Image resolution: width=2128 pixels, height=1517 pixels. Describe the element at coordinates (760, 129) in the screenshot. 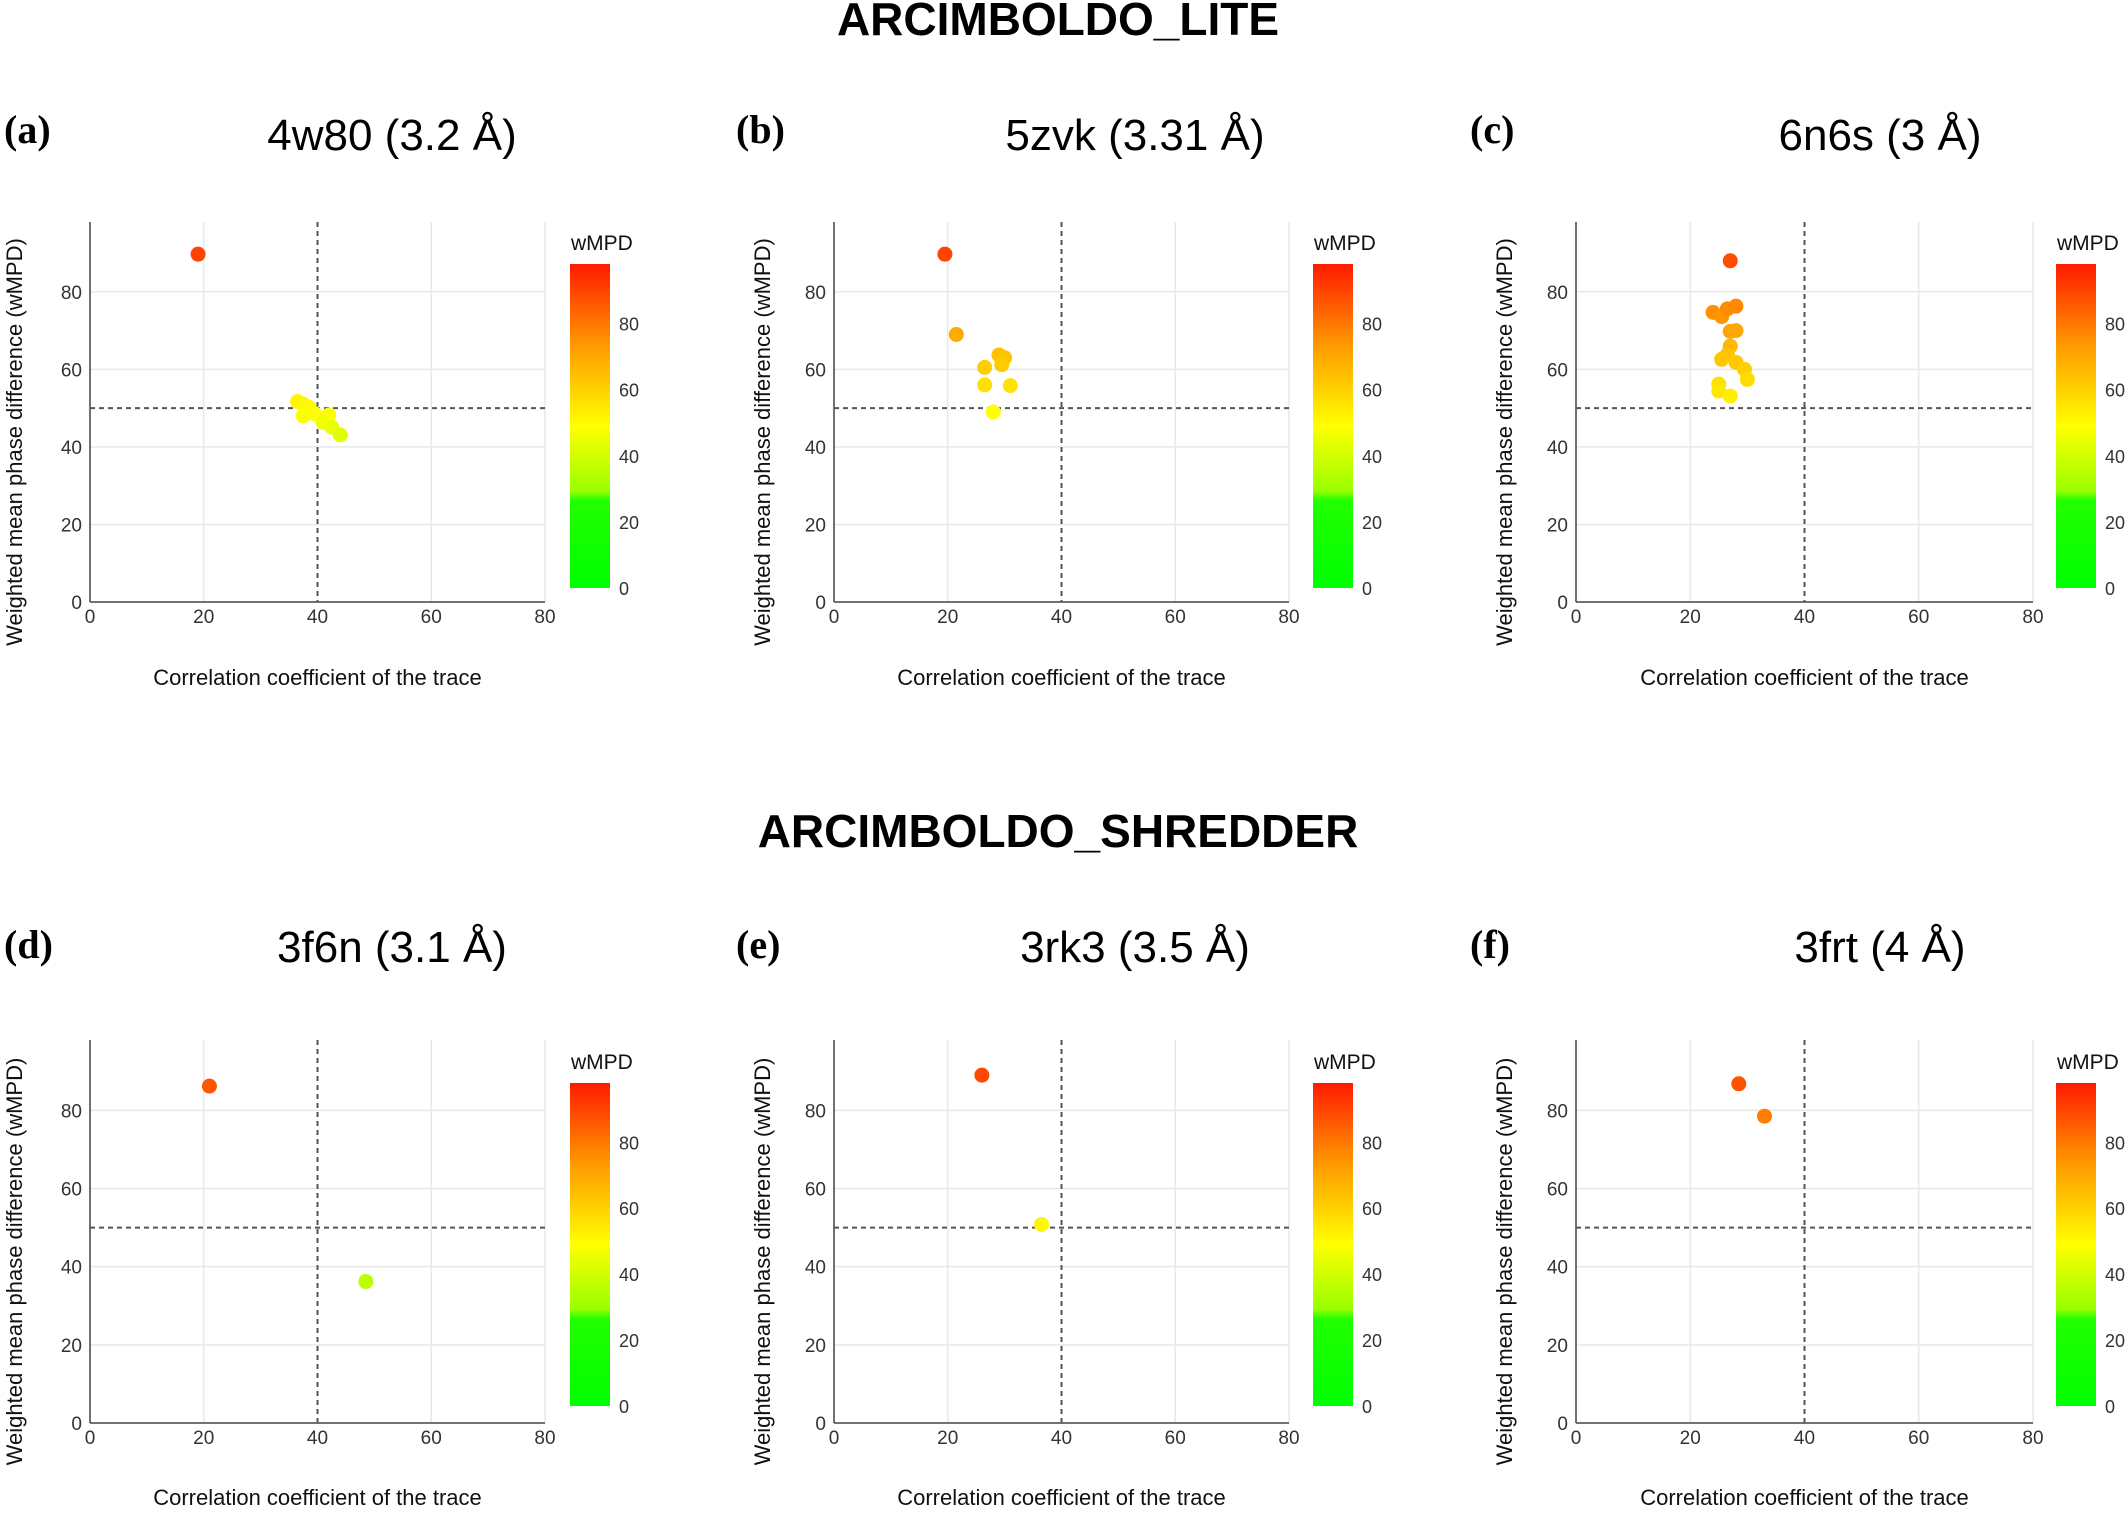

I see `panel-letter: (b)` at that location.